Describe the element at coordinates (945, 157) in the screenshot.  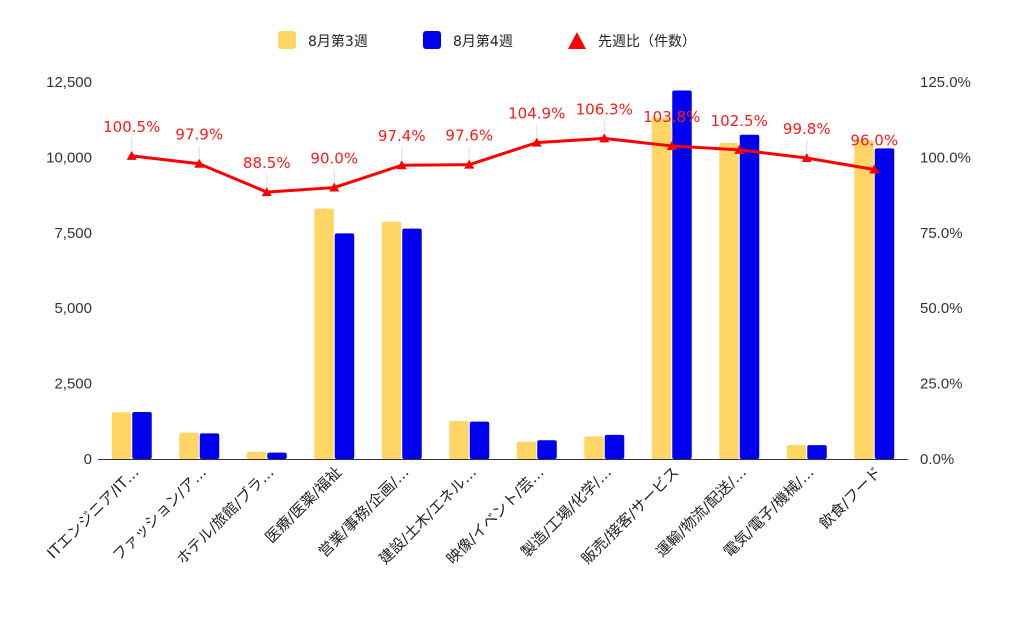
I see `y-right-tick-label: 100.0%` at that location.